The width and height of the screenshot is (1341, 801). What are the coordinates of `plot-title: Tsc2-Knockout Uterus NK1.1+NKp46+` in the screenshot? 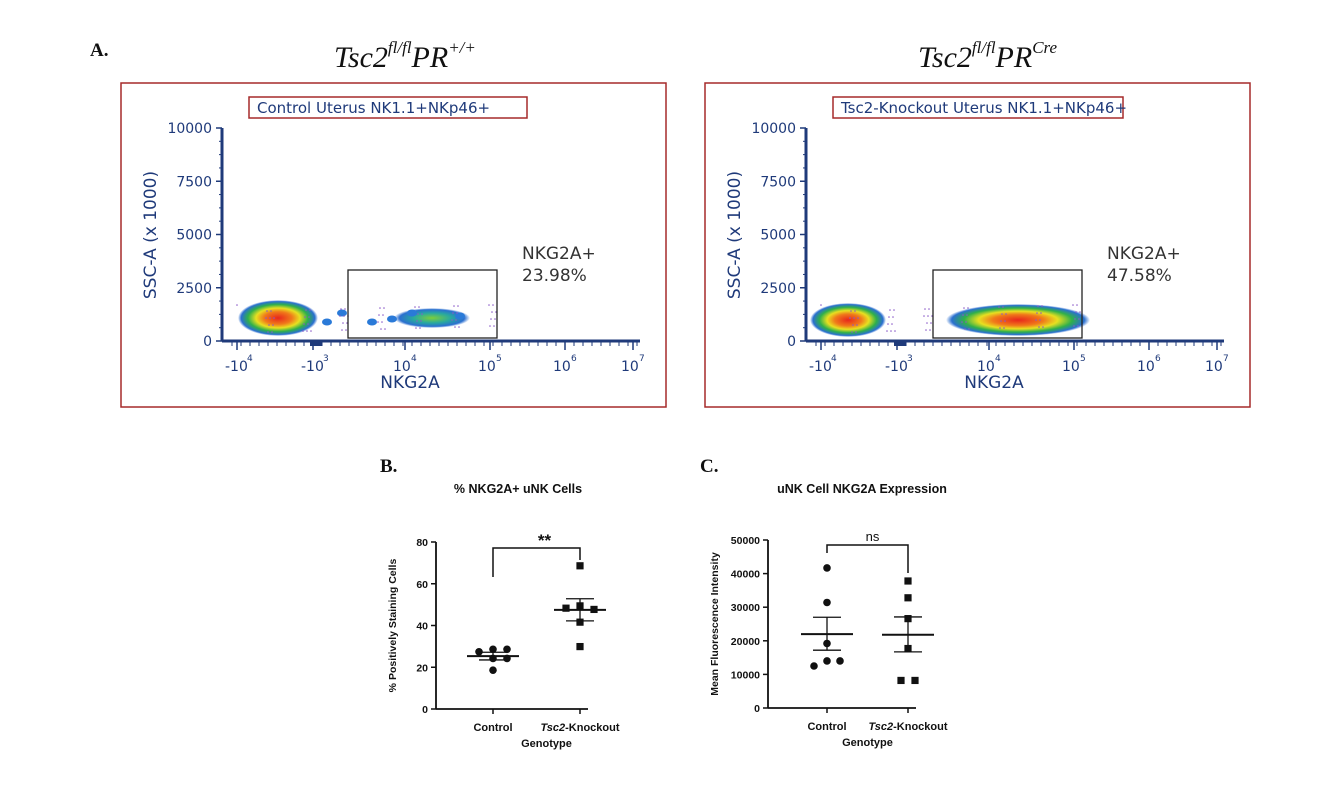 It's located at (983, 108).